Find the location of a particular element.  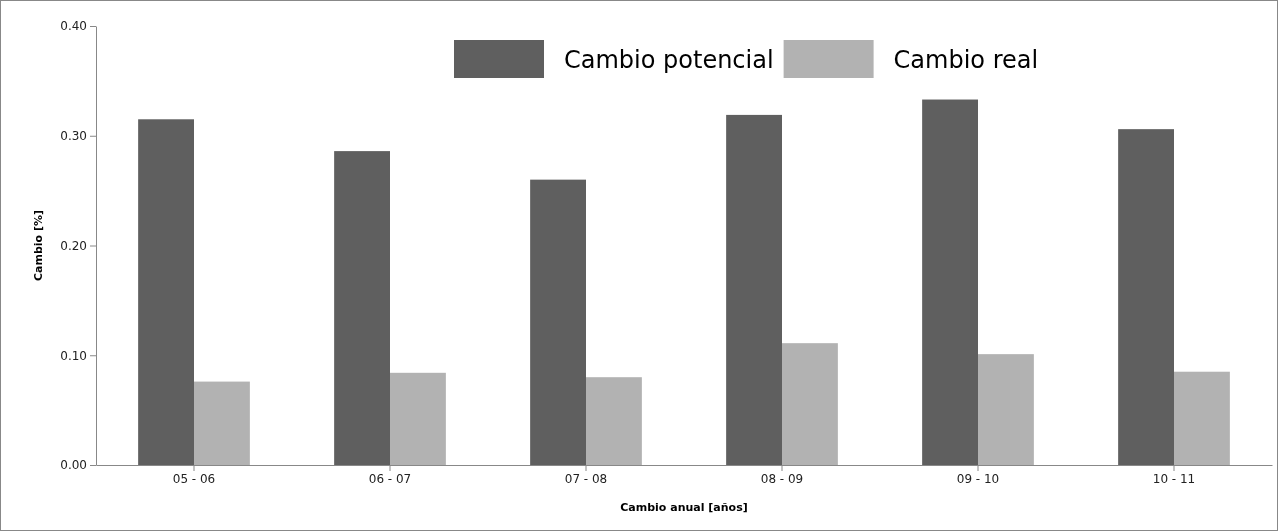

legend-label: Cambio real is located at coordinates (966, 60).